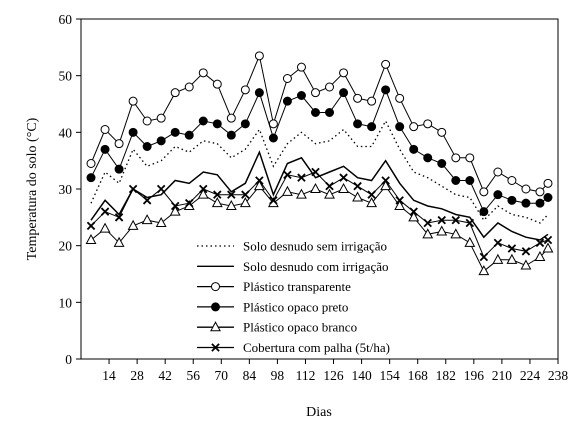  What do you see at coordinates (474, 375) in the screenshot?
I see `x-tick-label: 196` at bounding box center [474, 375].